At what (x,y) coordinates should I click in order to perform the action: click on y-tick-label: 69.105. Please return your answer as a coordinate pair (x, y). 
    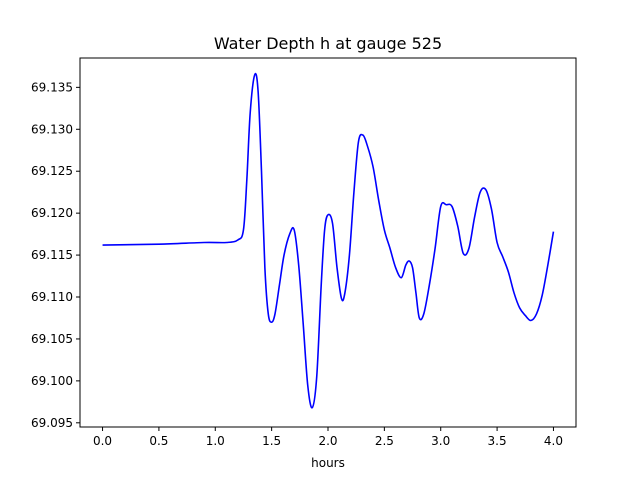
    Looking at the image, I should click on (52, 339).